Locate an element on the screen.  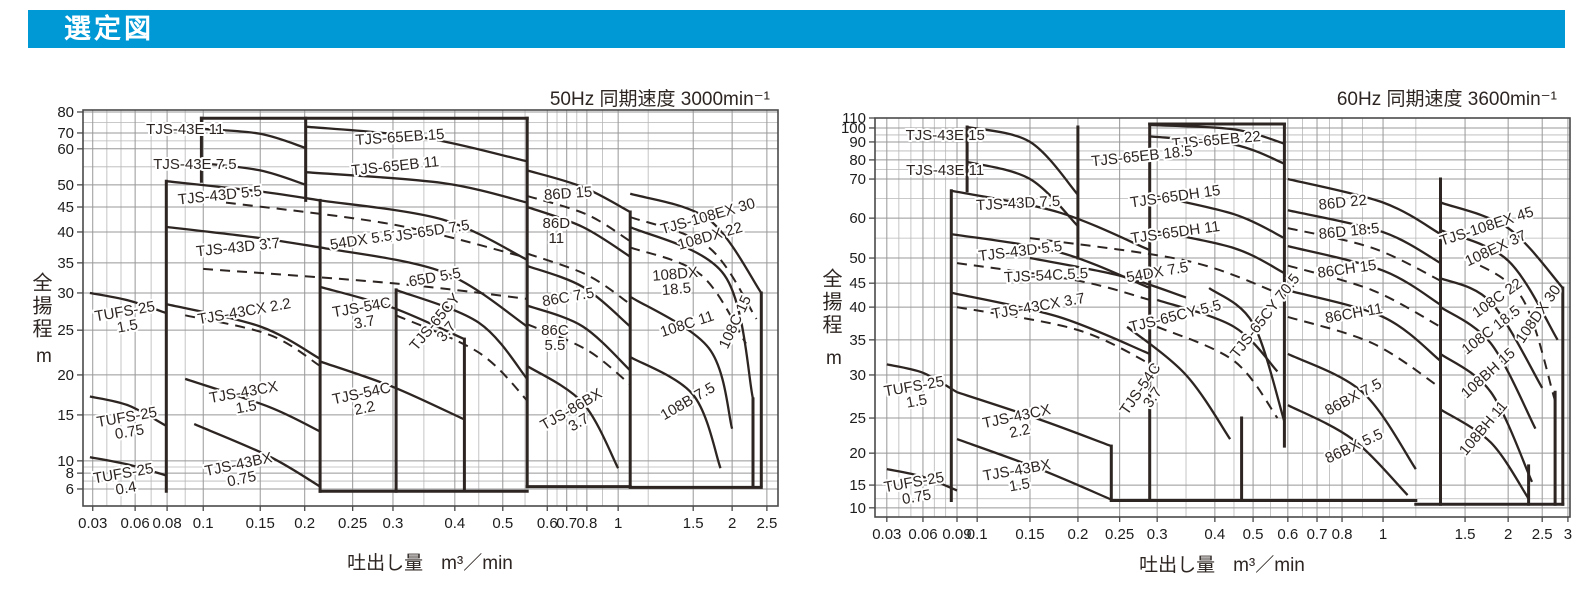
x-tick-3: 3 is located at coordinates (1568, 534).